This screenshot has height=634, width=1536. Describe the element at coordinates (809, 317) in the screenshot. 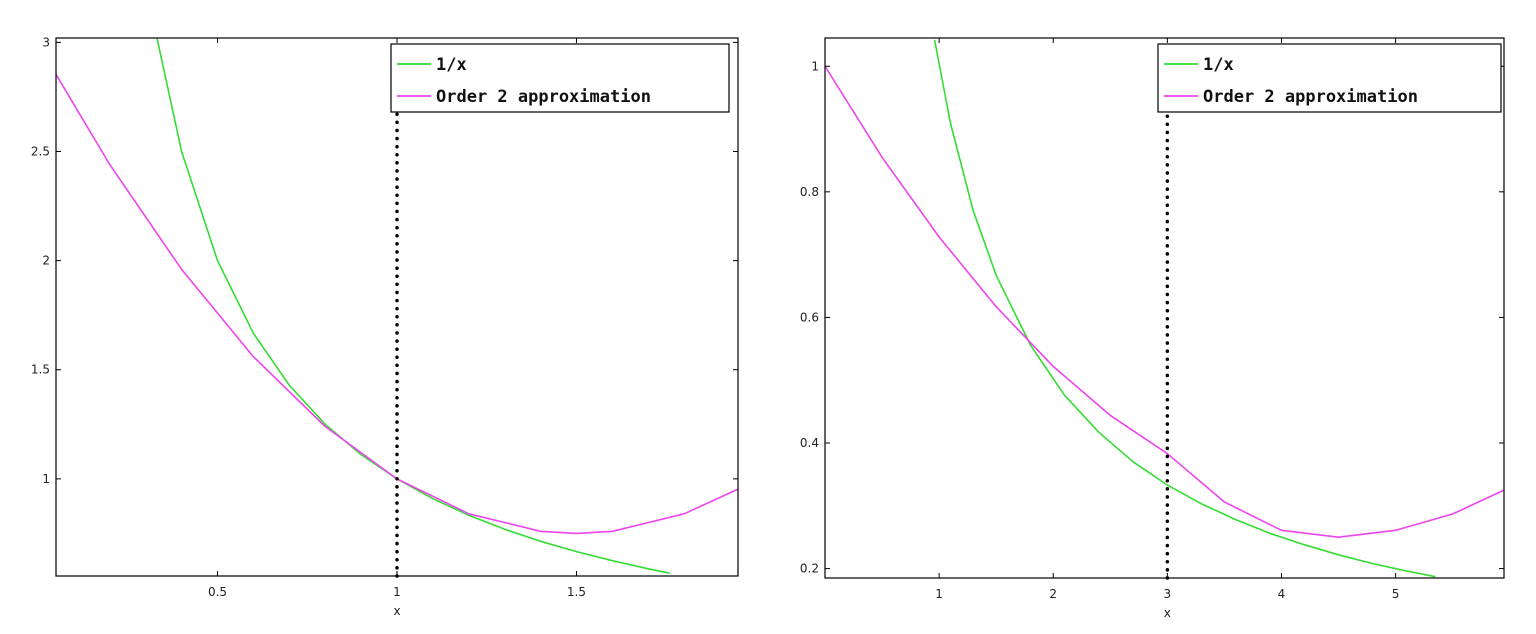

I see `y-tick-label: 0.6` at that location.